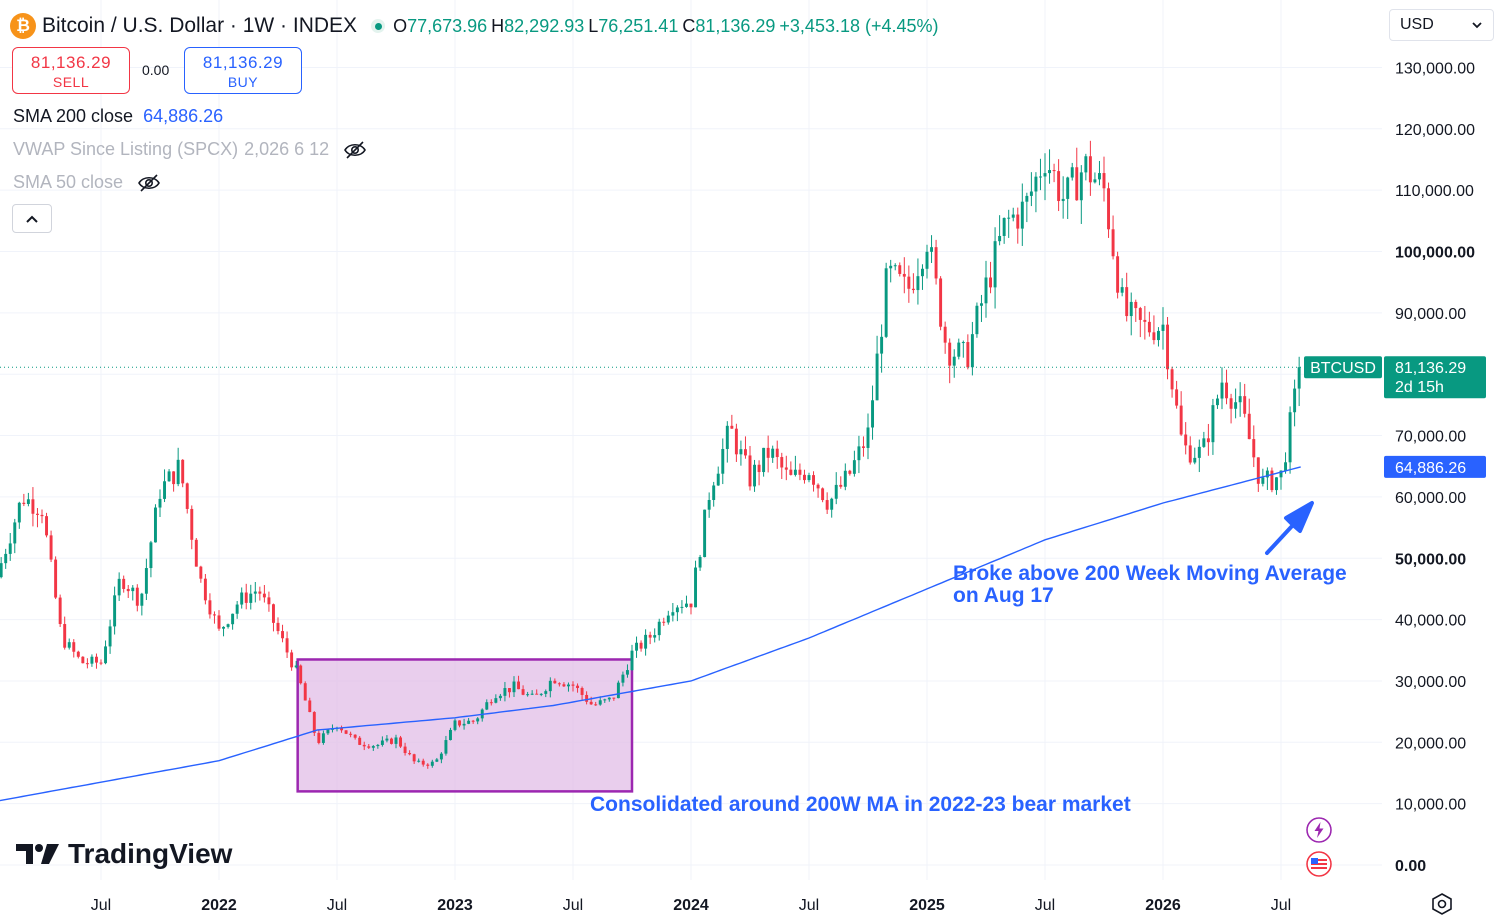 The image size is (1500, 921). I want to click on close-value: 81,136.29, so click(735, 25).